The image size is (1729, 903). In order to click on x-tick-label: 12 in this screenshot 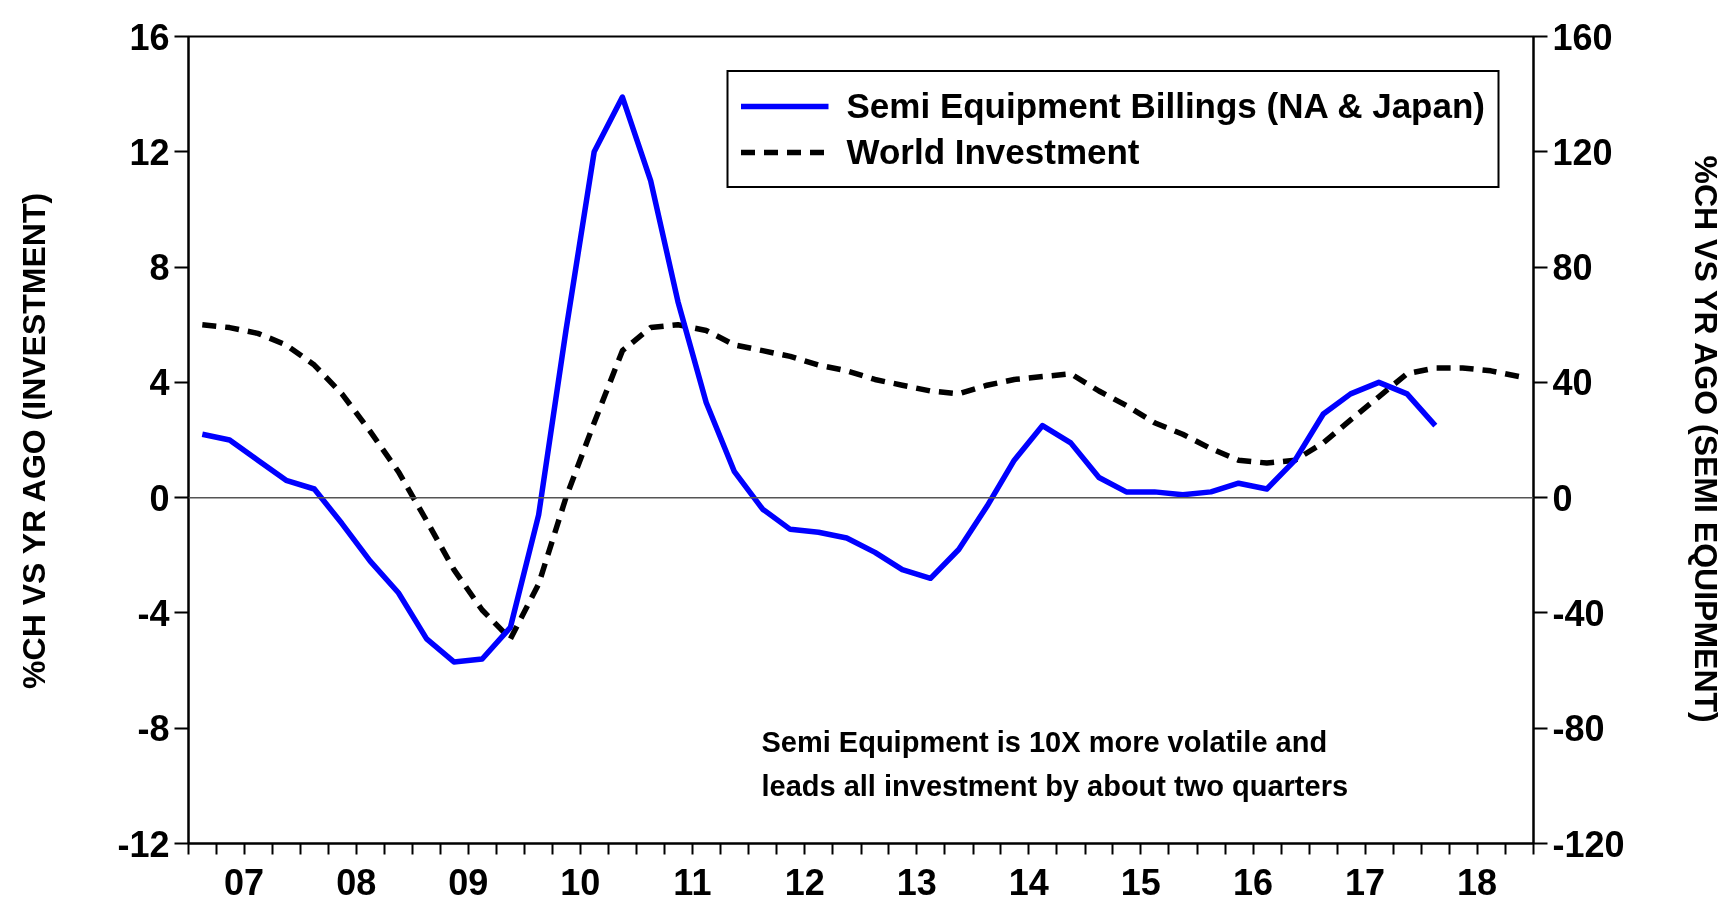, I will do `click(804, 882)`.